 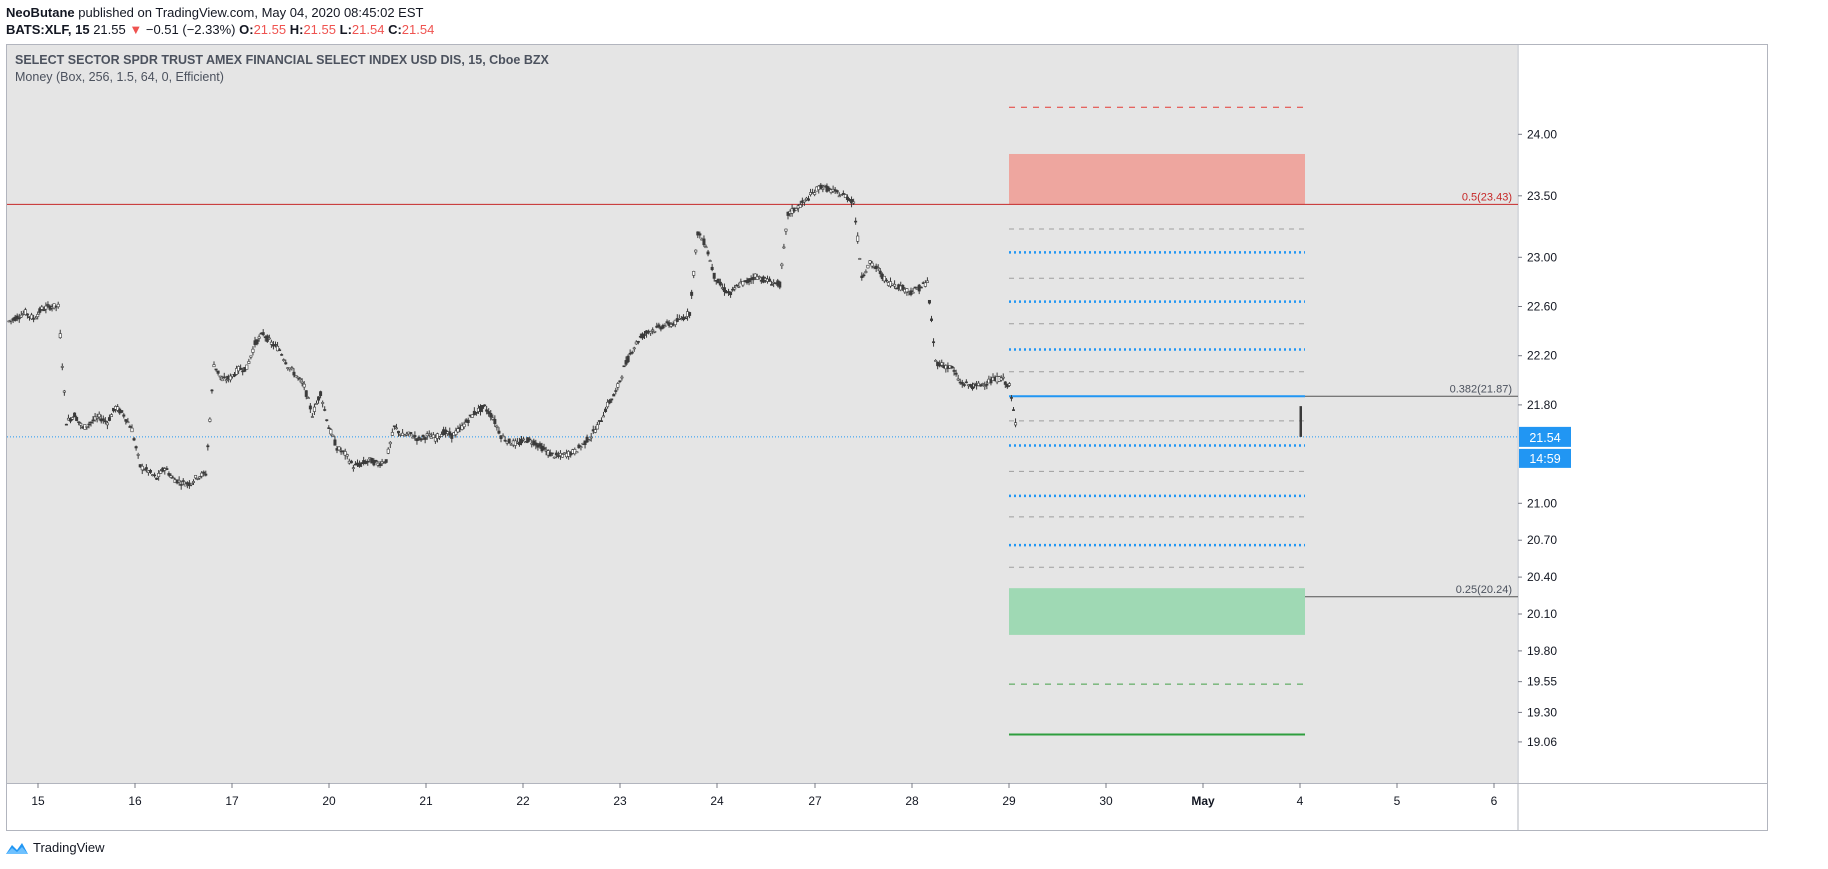 I want to click on price-badge, so click(x=1545, y=436).